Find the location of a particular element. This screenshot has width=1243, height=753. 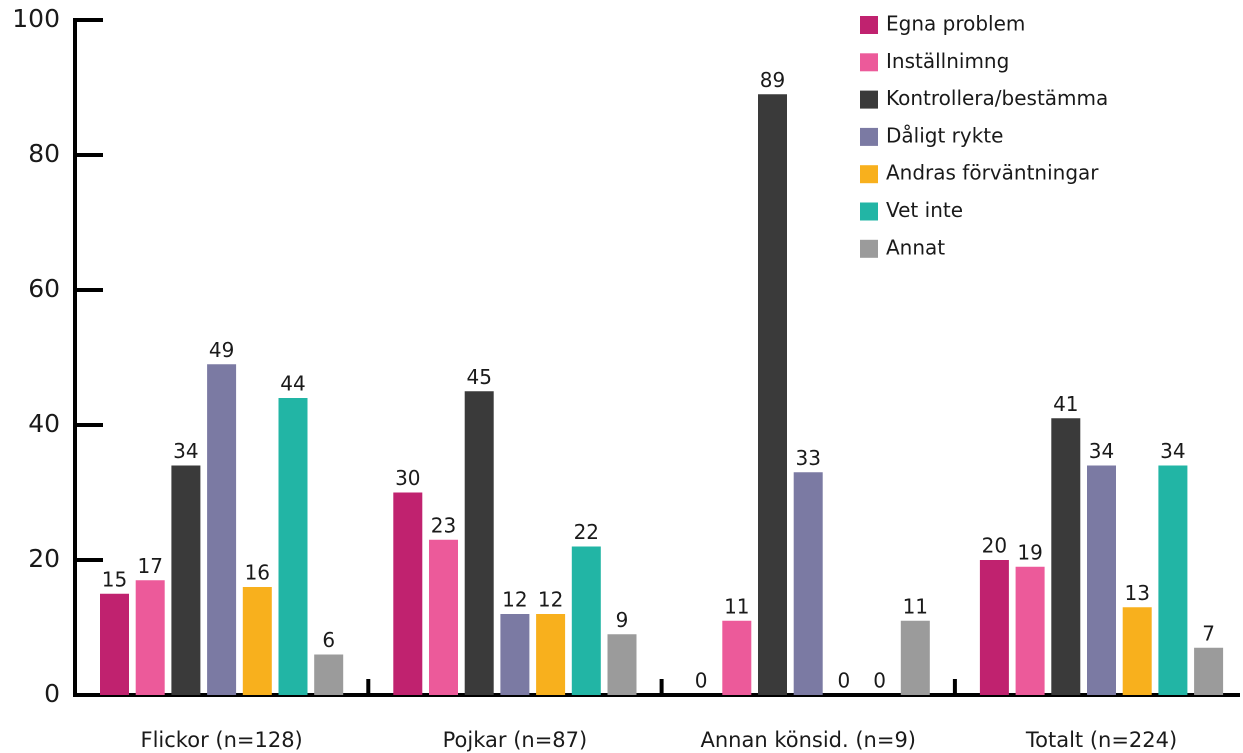

legend-label: Dåligt rykte is located at coordinates (944, 135).